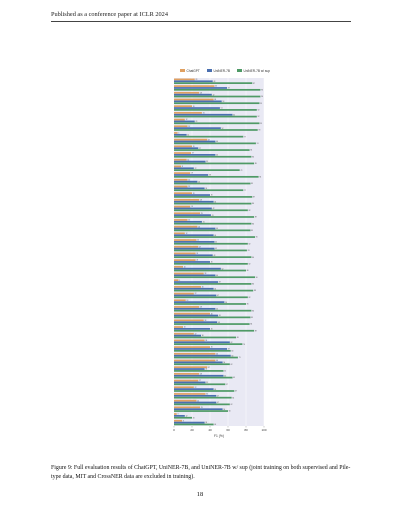 Image resolution: width=400 pixels, height=517 pixels. What do you see at coordinates (174, 430) in the screenshot?
I see `x-tick-label: 0` at bounding box center [174, 430].